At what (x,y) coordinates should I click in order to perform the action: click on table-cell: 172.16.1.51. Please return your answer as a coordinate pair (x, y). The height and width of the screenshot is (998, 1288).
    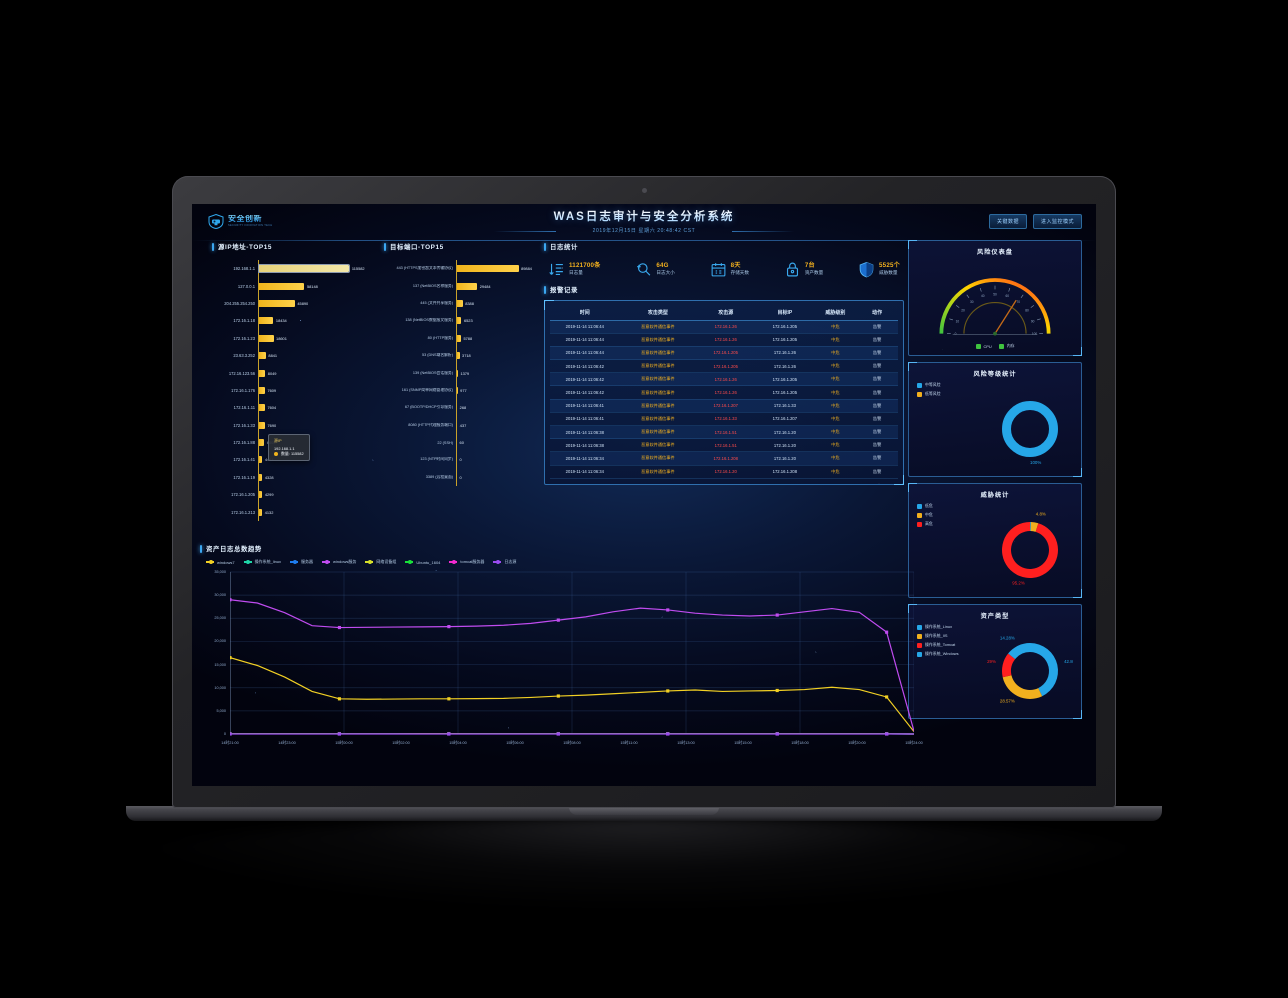
    Looking at the image, I should click on (726, 445).